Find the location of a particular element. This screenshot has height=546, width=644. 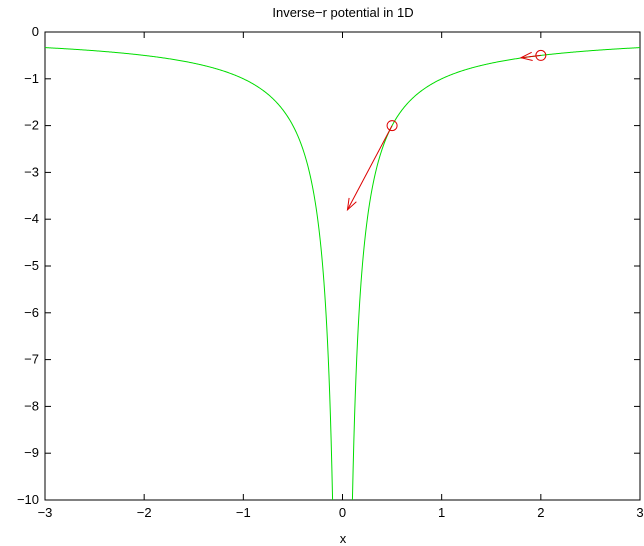

x-tick-label: 2 is located at coordinates (540, 512).